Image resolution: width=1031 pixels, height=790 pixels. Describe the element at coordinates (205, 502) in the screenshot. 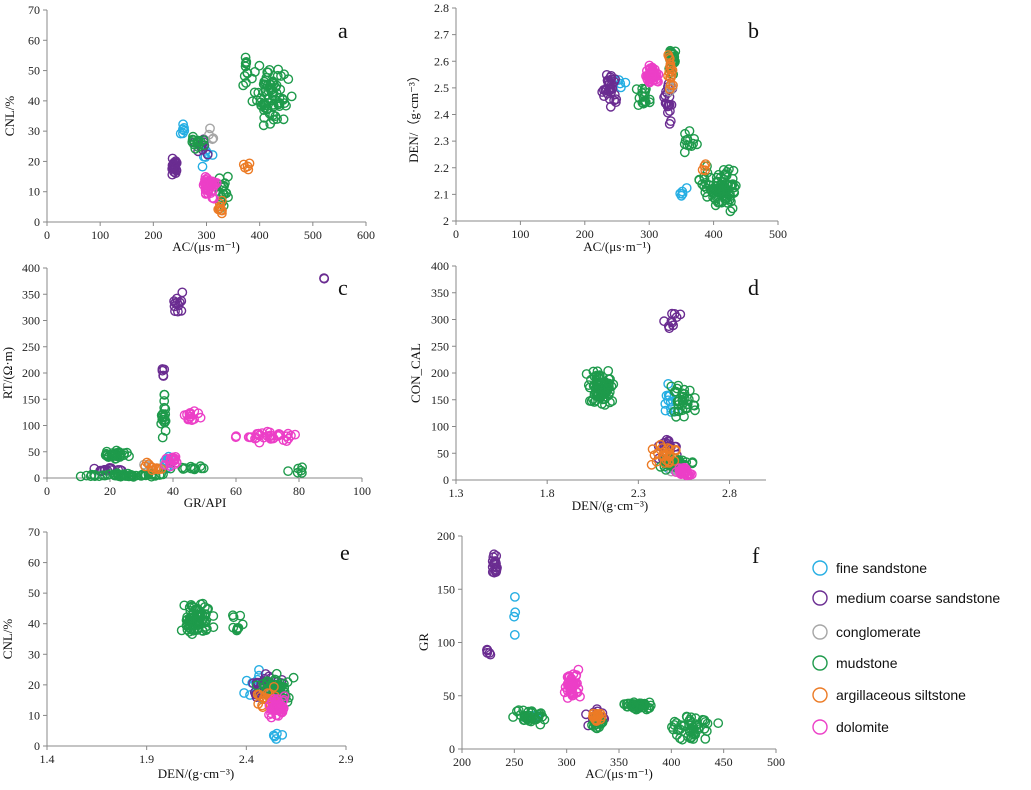

I see `x-axis-label: GR/API` at that location.